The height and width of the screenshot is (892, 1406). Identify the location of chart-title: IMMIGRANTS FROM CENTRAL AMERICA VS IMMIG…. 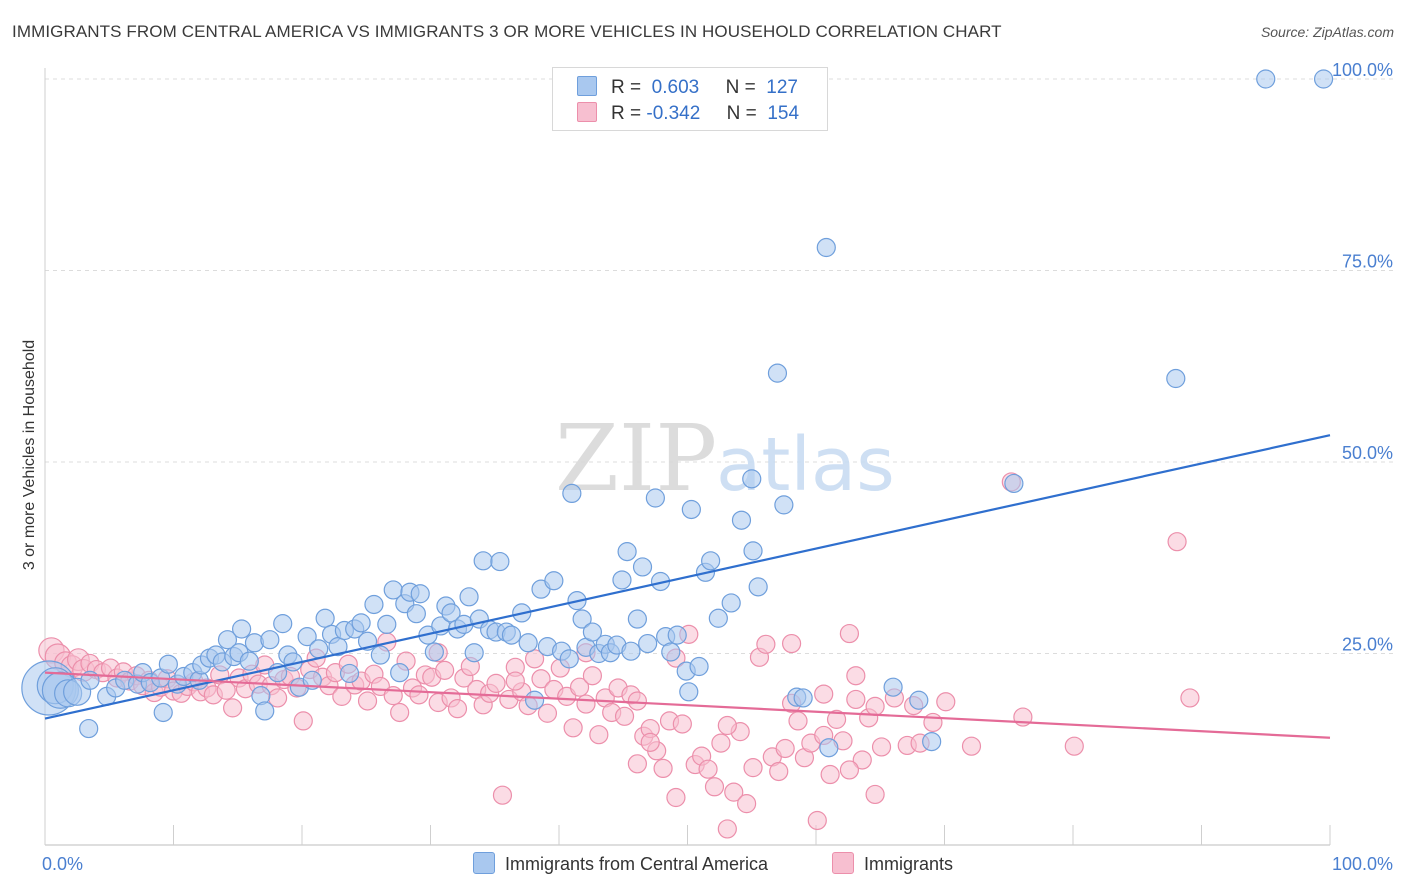
(507, 31).